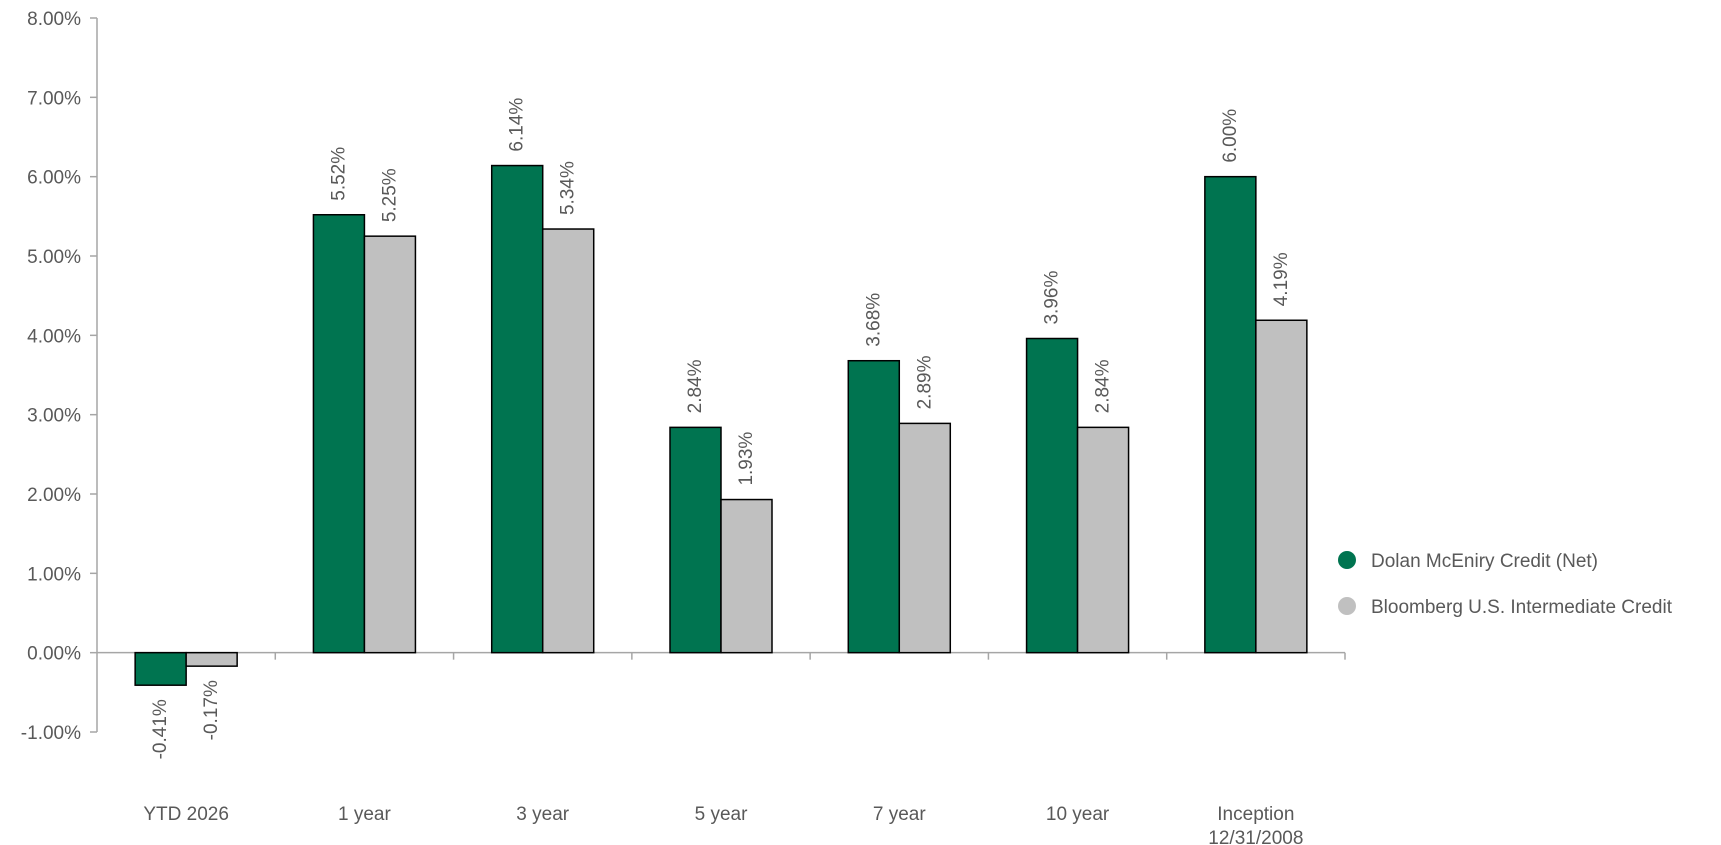  Describe the element at coordinates (924, 382) in the screenshot. I see `data-label: 2.89%` at that location.